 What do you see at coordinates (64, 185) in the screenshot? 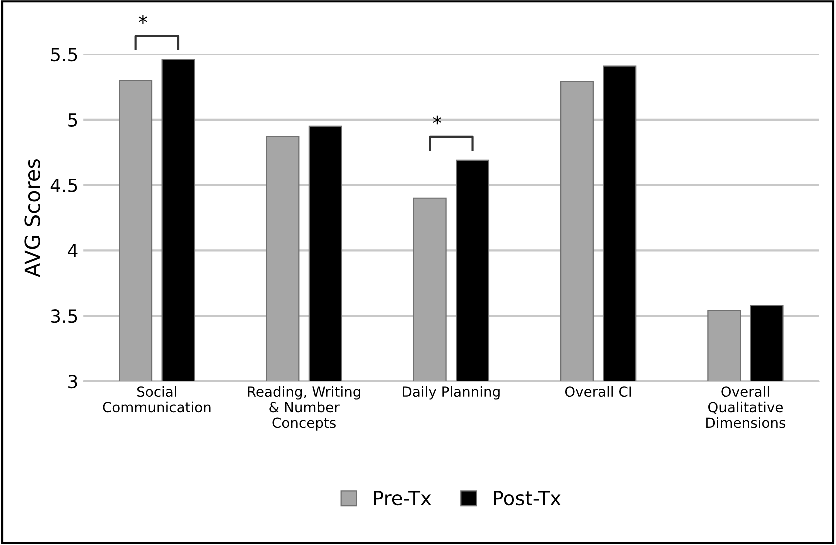
I see `y-tick-label: 4.5` at bounding box center [64, 185].